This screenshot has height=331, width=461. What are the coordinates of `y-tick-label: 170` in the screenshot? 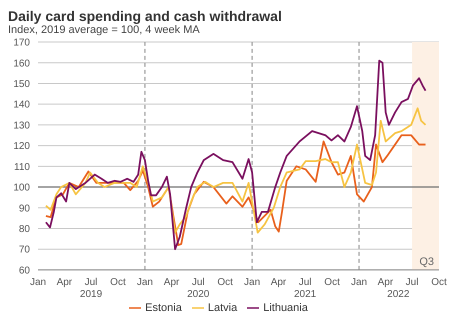 It's located at (21, 43).